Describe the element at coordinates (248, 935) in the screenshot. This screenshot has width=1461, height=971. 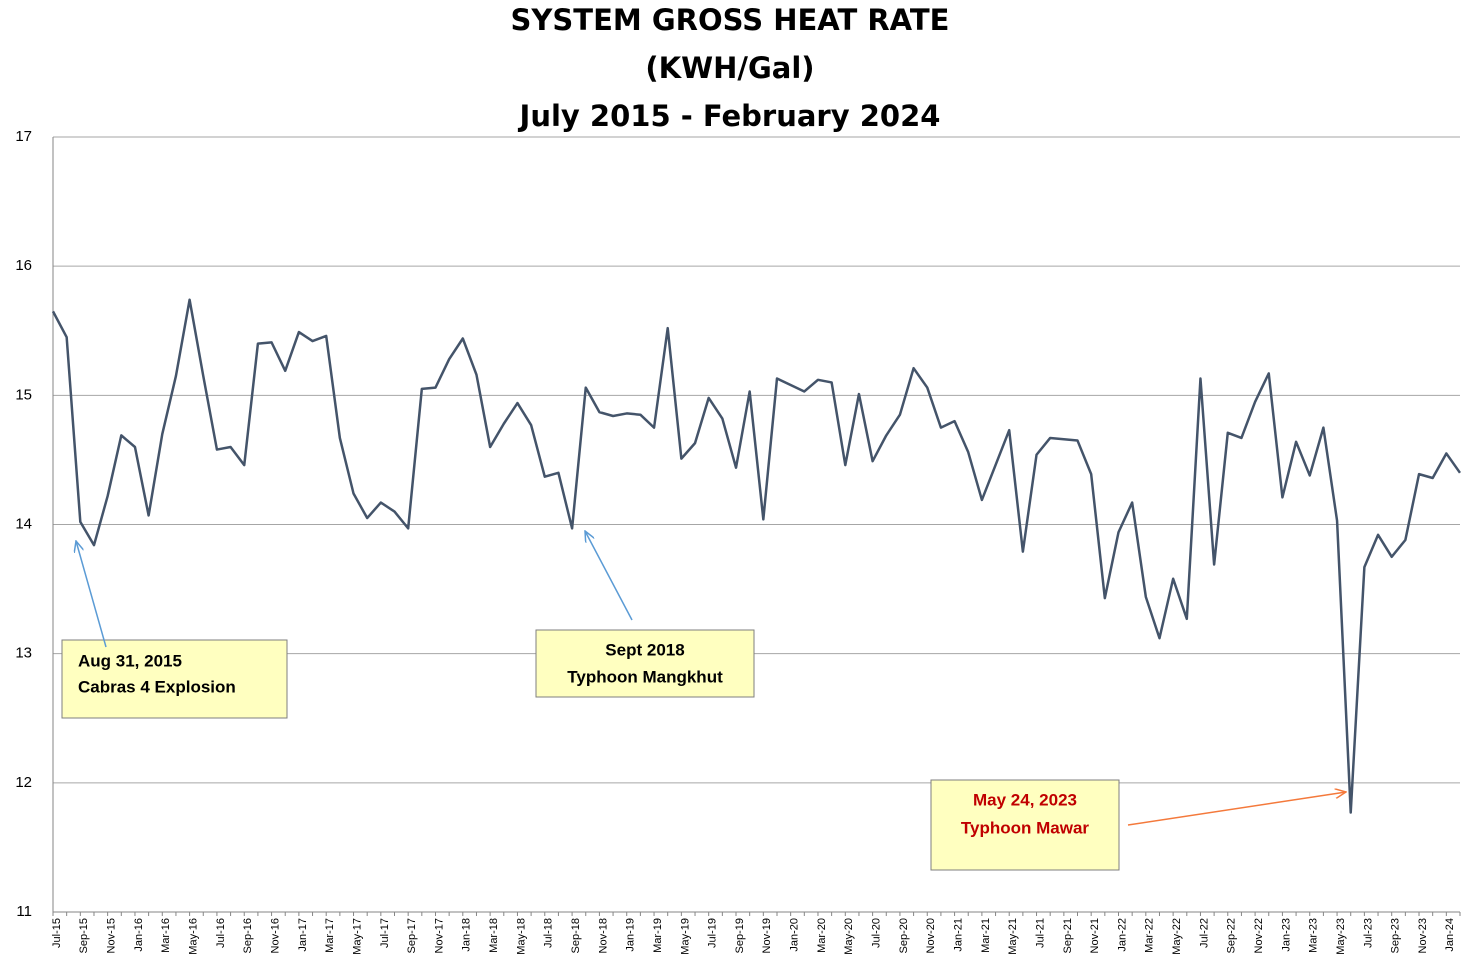
I see `x-tick-label: Sep-16` at that location.